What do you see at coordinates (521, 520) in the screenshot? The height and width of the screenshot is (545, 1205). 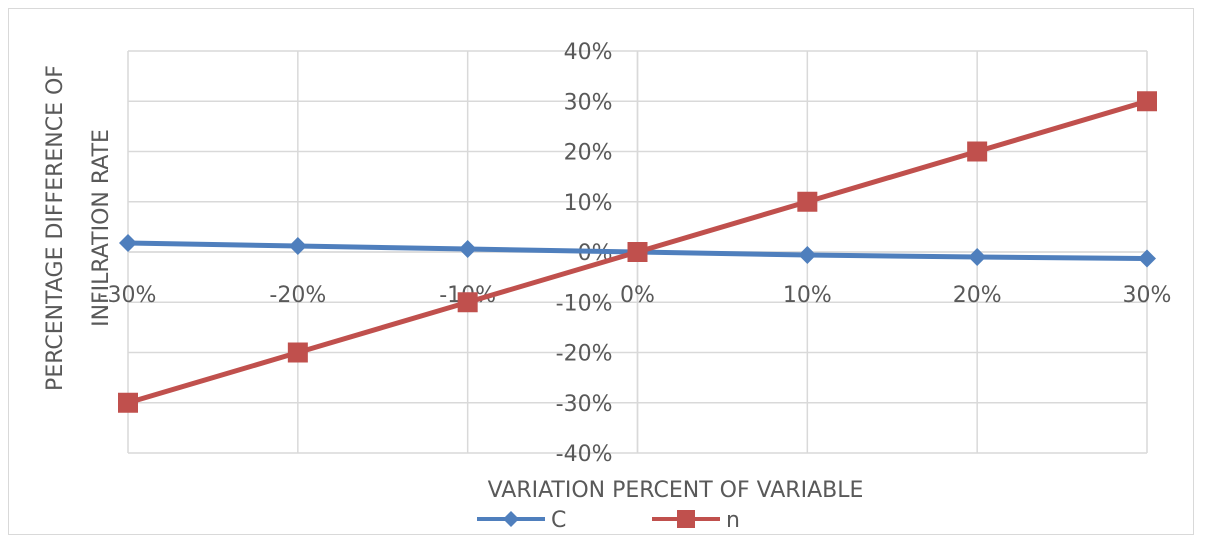 I see `legend-item-c: C` at bounding box center [521, 520].